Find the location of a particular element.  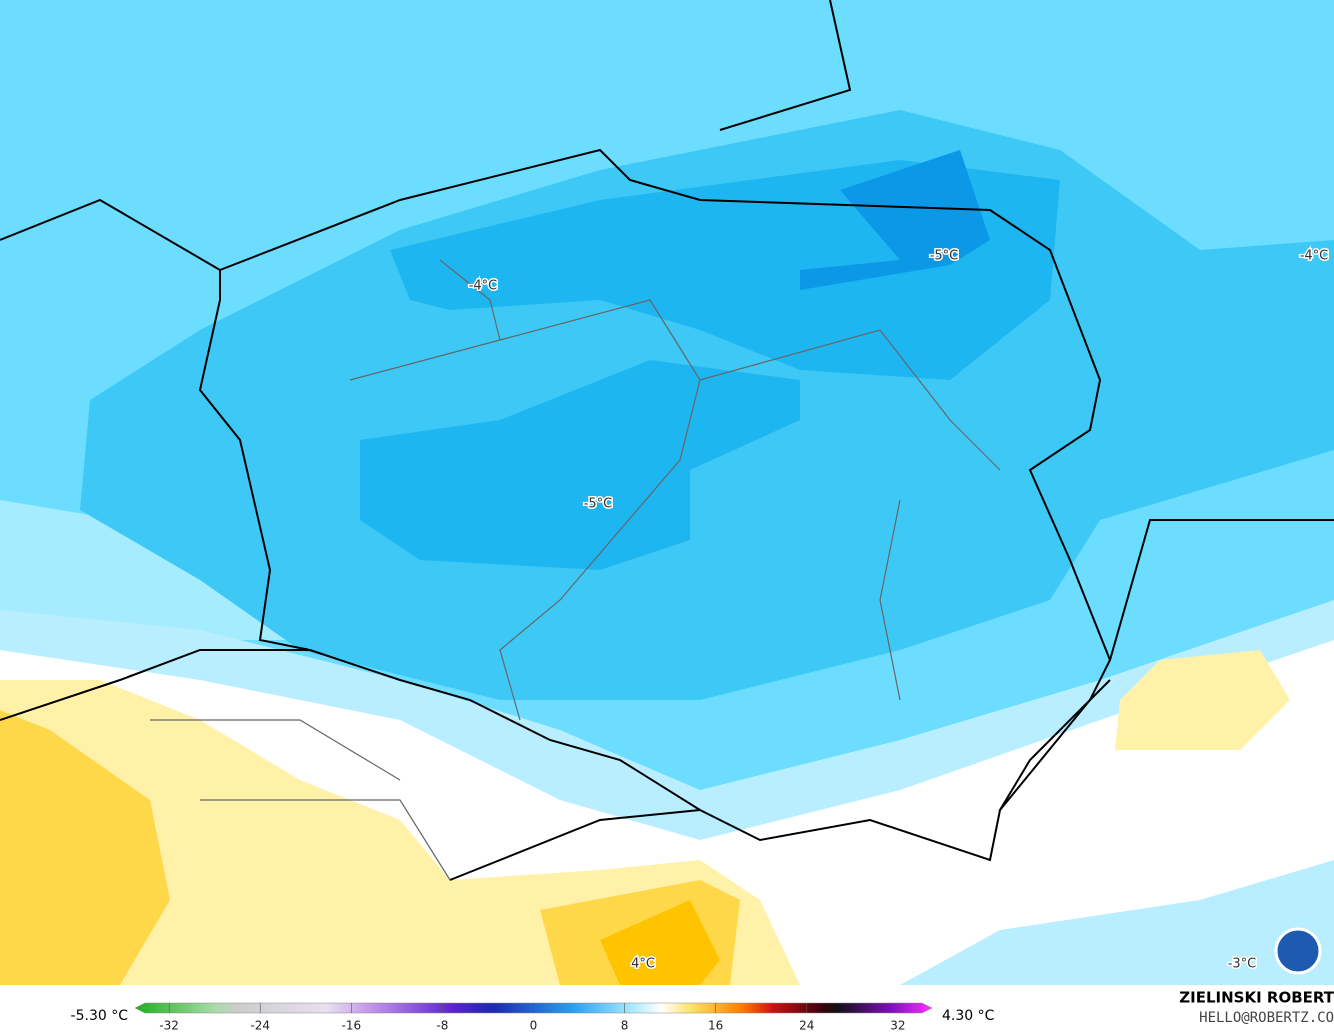

noaa-logo is located at coordinates (1298, 951).